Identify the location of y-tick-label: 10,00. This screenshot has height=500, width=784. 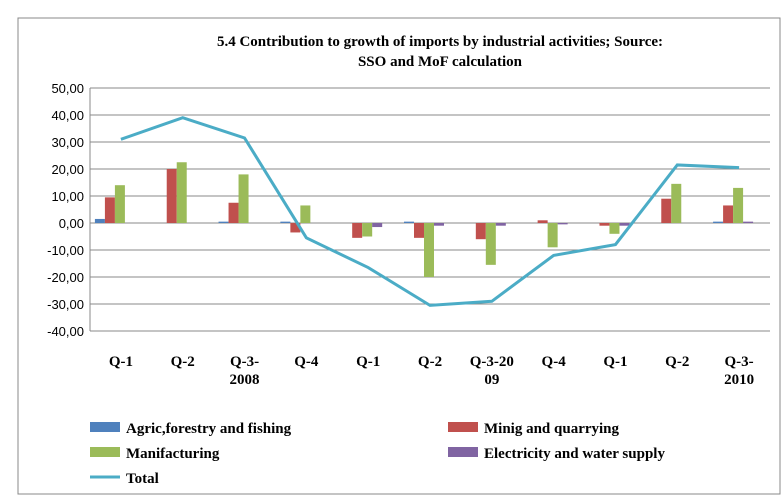
(67, 196).